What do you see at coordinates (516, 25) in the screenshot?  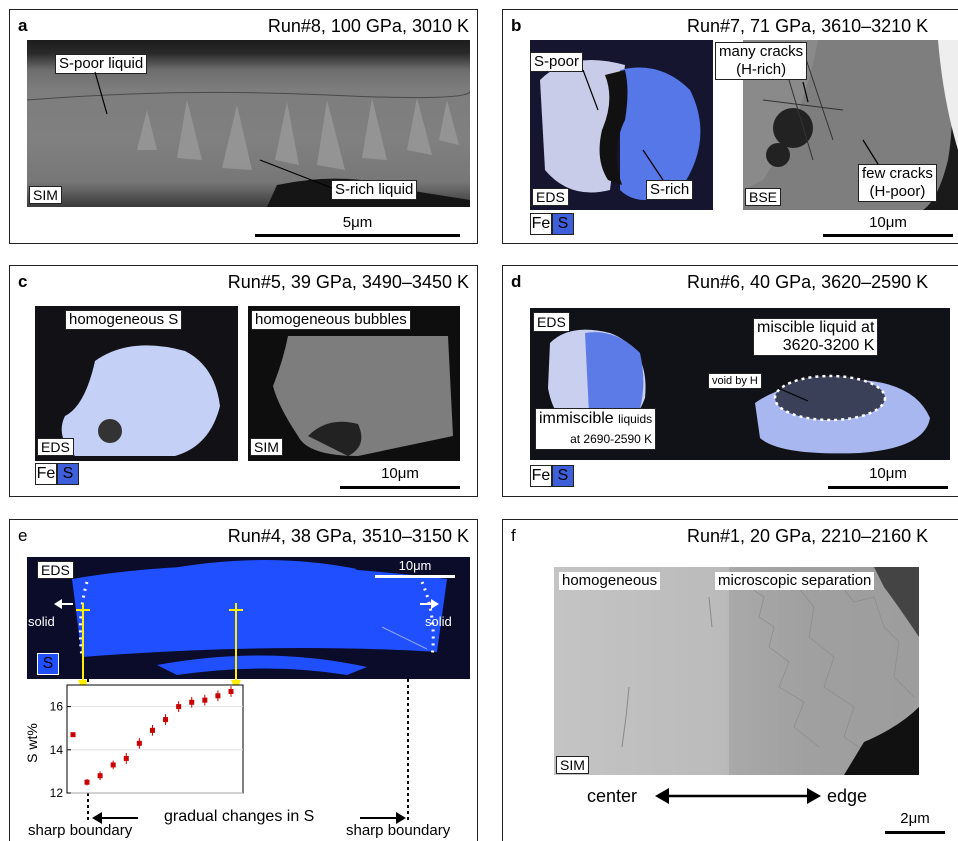 I see `panel-letter: b` at bounding box center [516, 25].